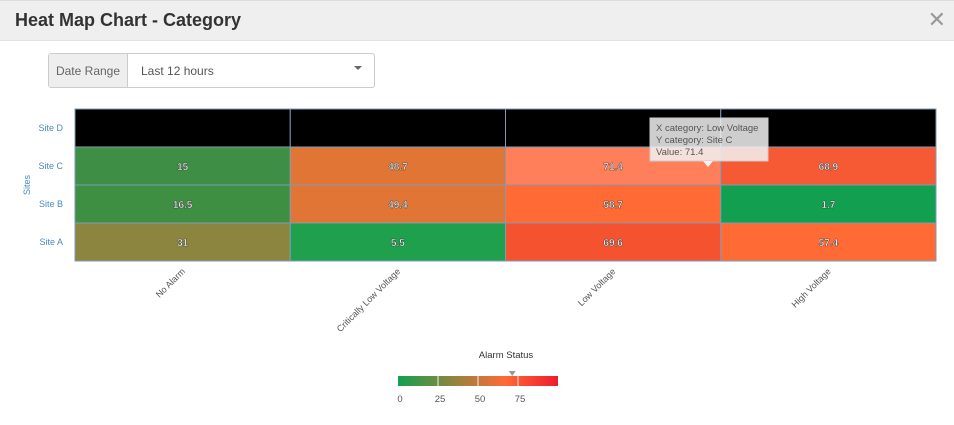  What do you see at coordinates (88, 70) in the screenshot?
I see `date-range-label: Date Range` at bounding box center [88, 70].